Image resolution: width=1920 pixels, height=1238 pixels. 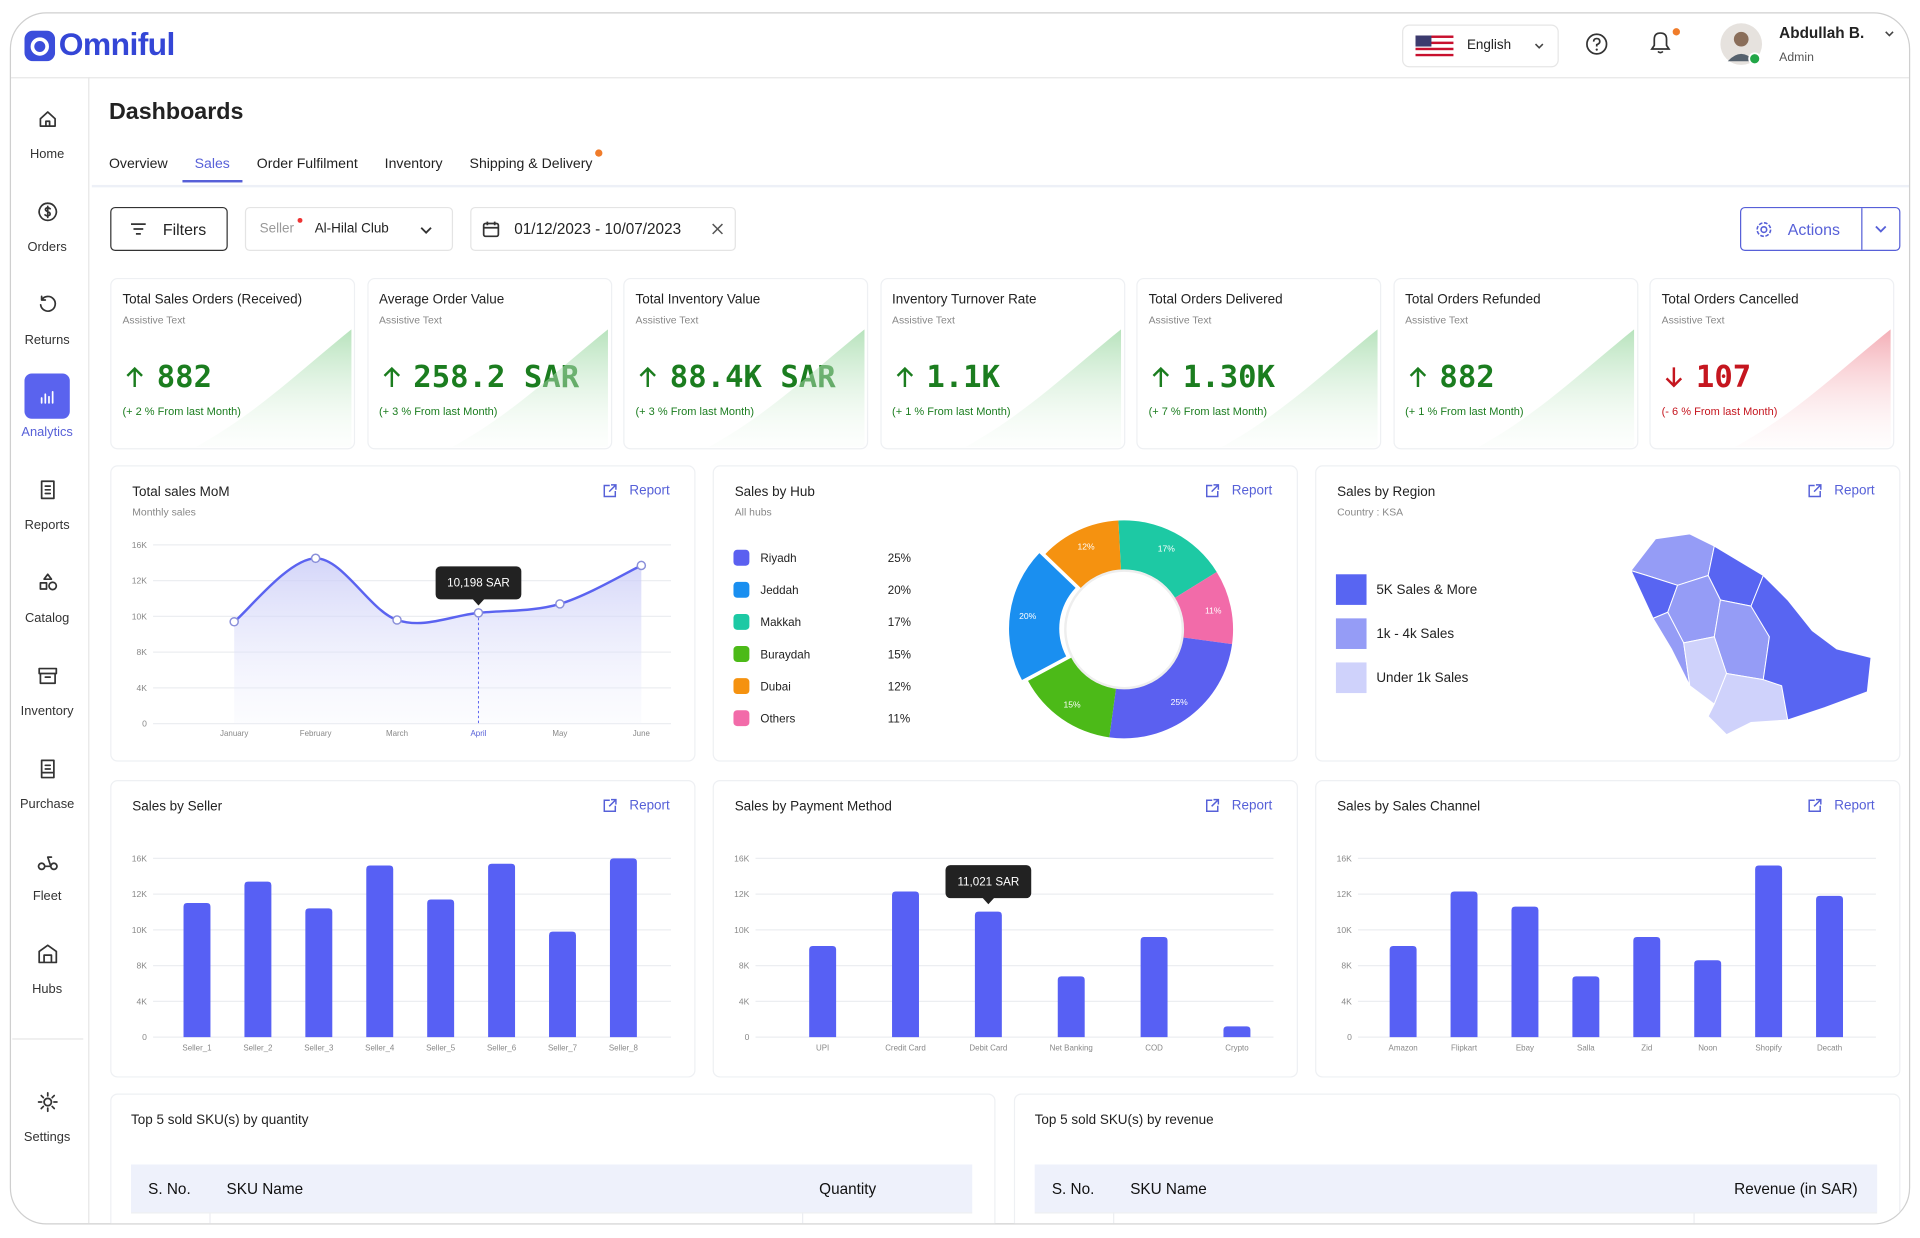 What do you see at coordinates (813, 807) in the screenshot?
I see `chart-title: Sales by Payment Method` at bounding box center [813, 807].